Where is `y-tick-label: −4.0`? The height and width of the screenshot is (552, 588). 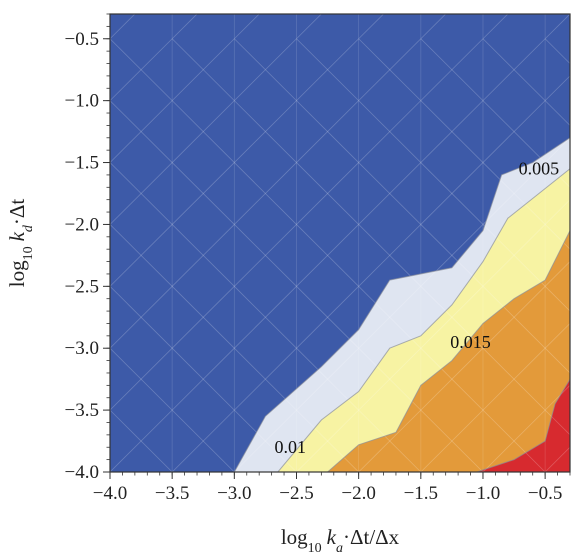 y-tick-label: −4.0 is located at coordinates (82, 472).